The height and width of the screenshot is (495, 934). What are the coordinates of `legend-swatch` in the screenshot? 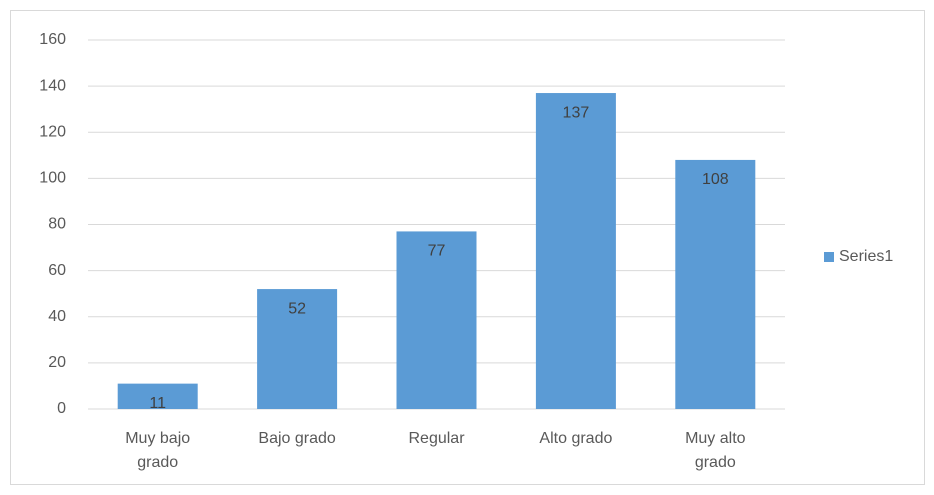 It's located at (829, 257).